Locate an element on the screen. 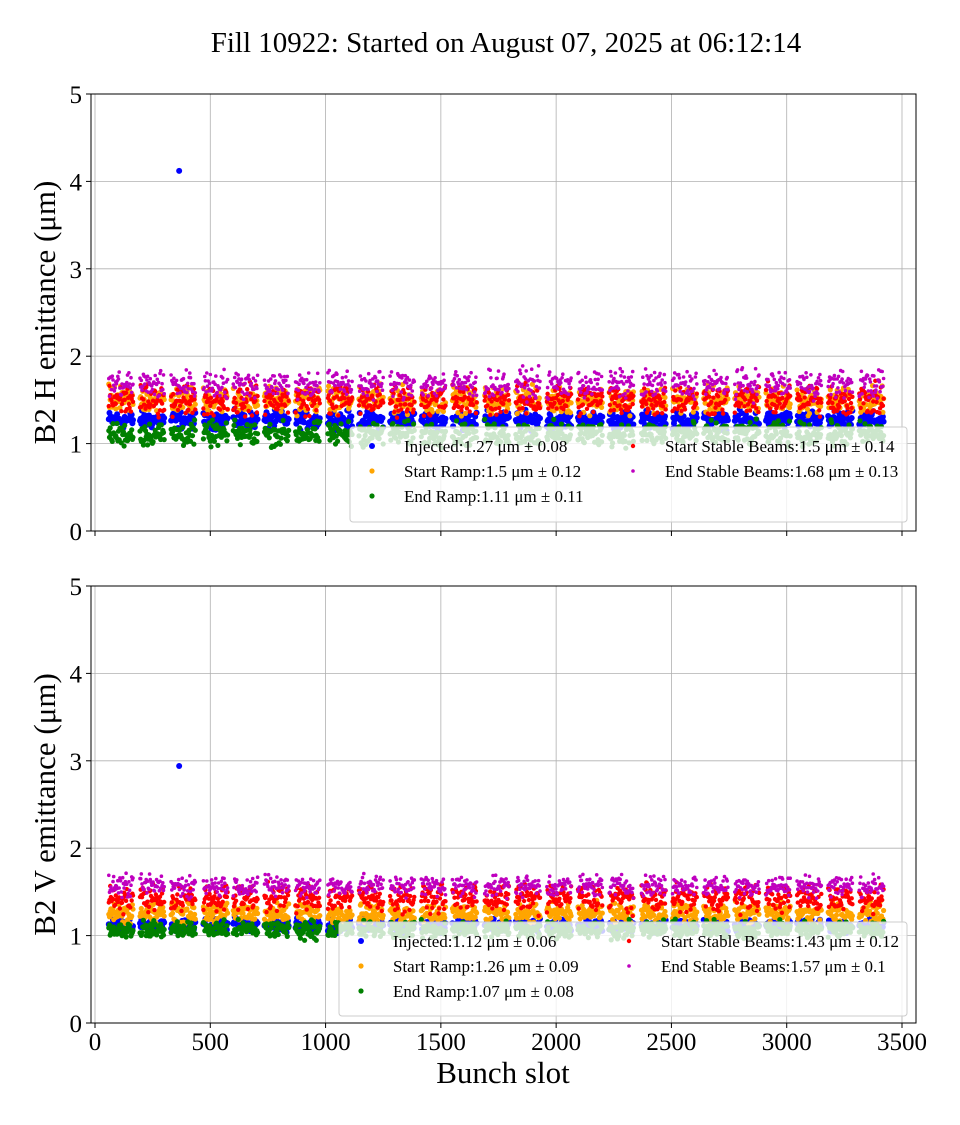  x-tick-label: 3500 is located at coordinates (902, 1042).